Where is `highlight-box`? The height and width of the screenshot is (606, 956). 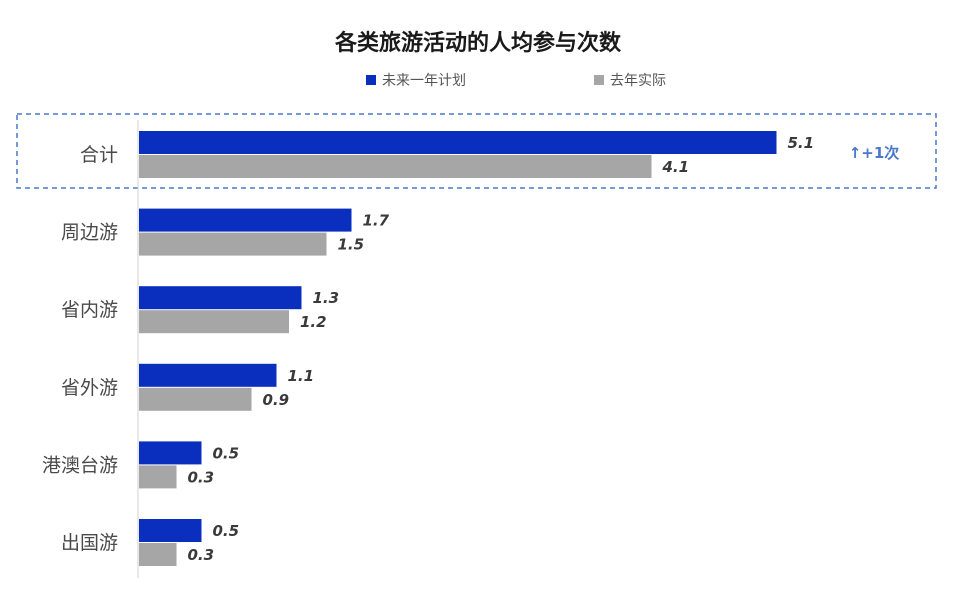
highlight-box is located at coordinates (476, 151).